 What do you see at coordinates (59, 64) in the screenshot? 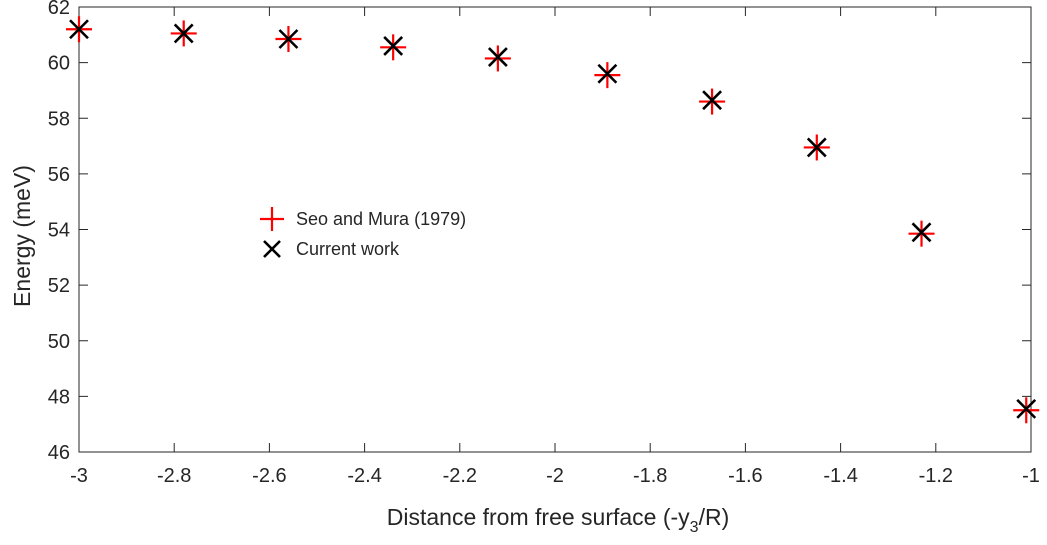
I see `y-tick-label: 60` at bounding box center [59, 64].